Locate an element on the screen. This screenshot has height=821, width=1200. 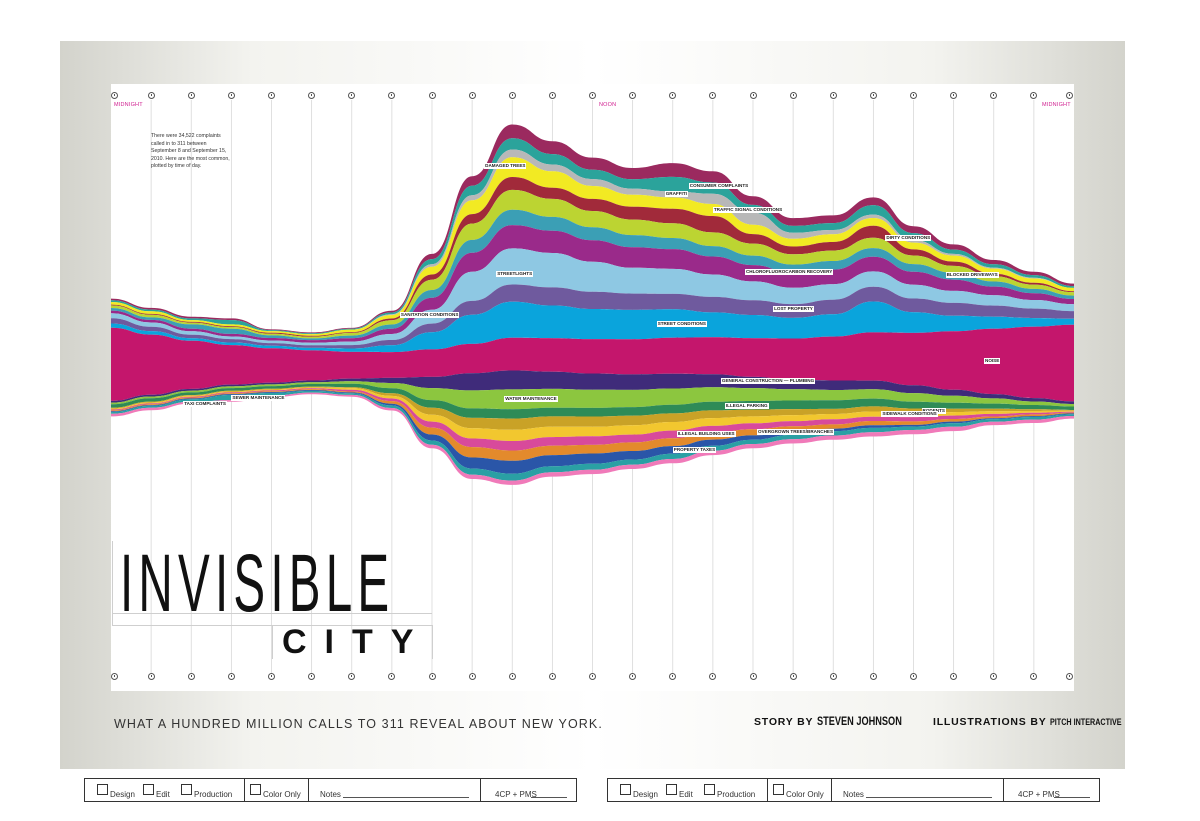
series-label: PROPERTY TAXES is located at coordinates (694, 449).